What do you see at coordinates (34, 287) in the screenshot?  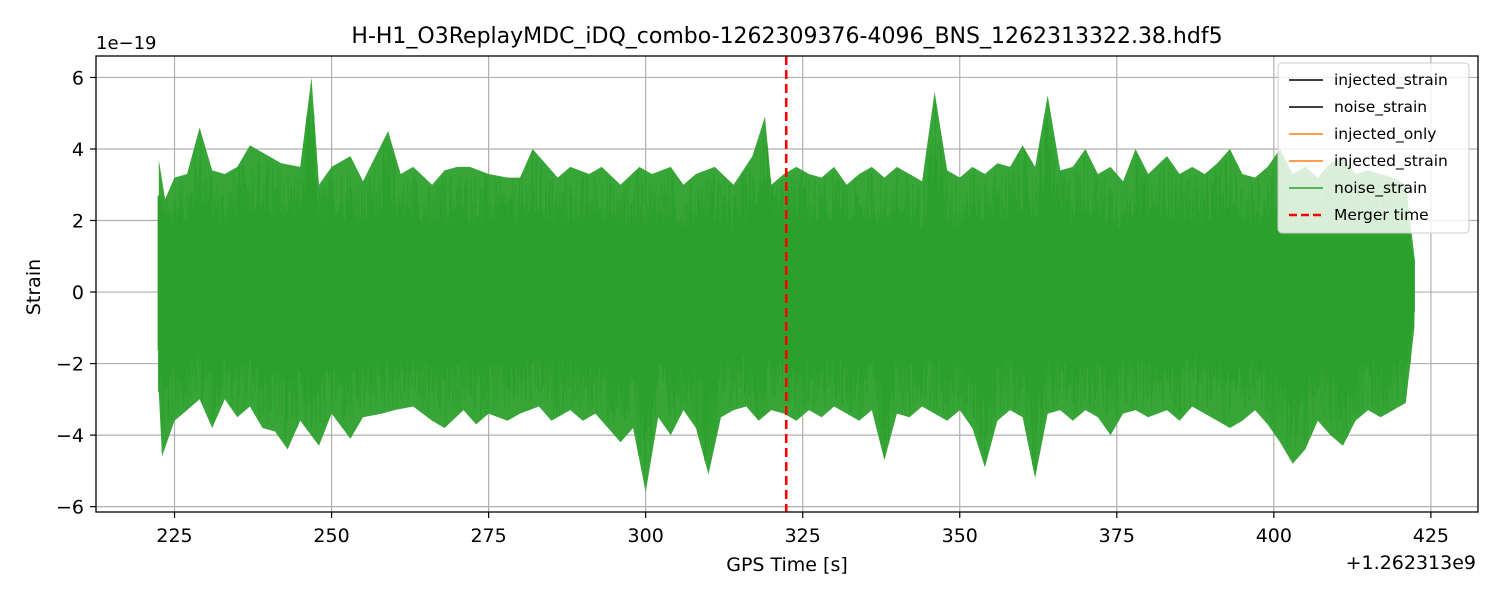 I see `y-axis-label: Strain` at bounding box center [34, 287].